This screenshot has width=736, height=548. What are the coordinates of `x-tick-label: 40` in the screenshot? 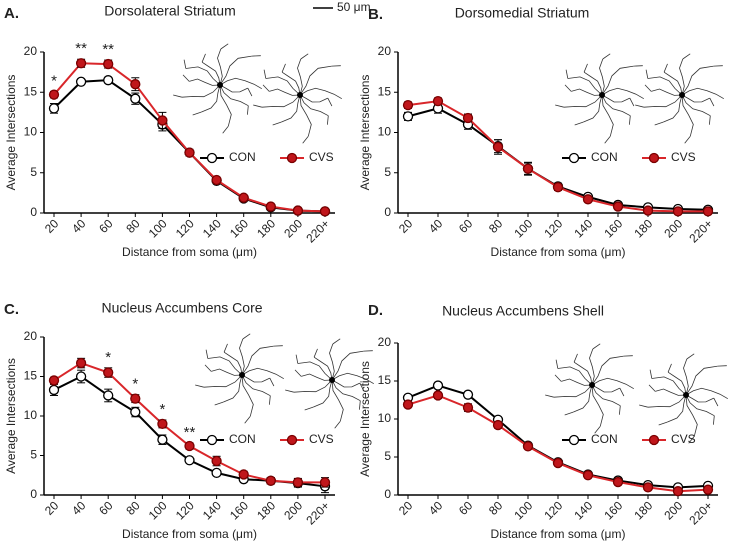 It's located at (436, 508).